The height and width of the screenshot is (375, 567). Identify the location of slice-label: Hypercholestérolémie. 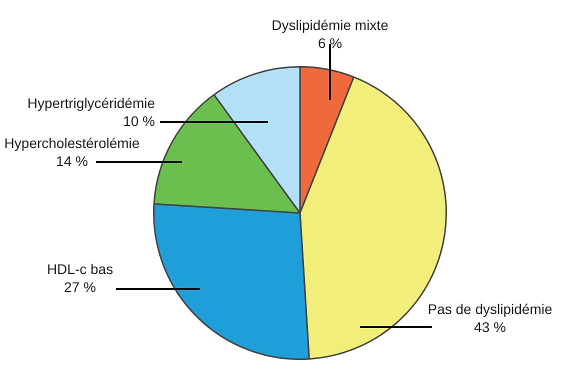
(72, 142).